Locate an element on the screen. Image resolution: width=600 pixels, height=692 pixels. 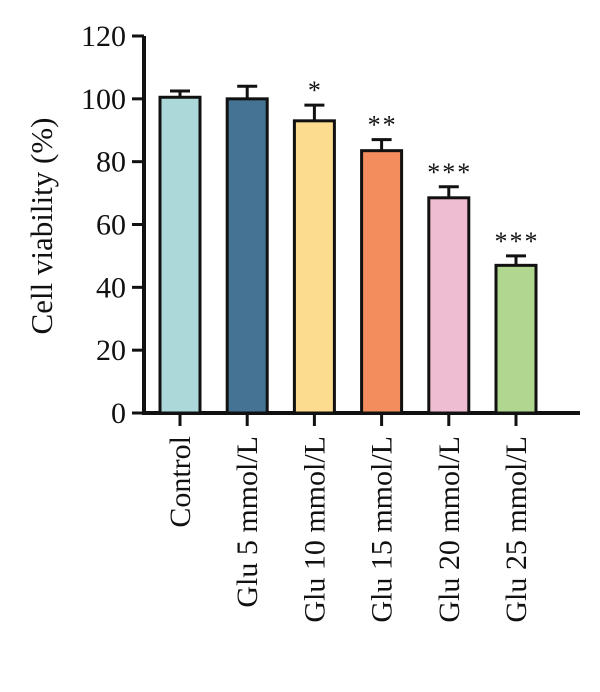
x-tick-label: Control is located at coordinates (180, 482).